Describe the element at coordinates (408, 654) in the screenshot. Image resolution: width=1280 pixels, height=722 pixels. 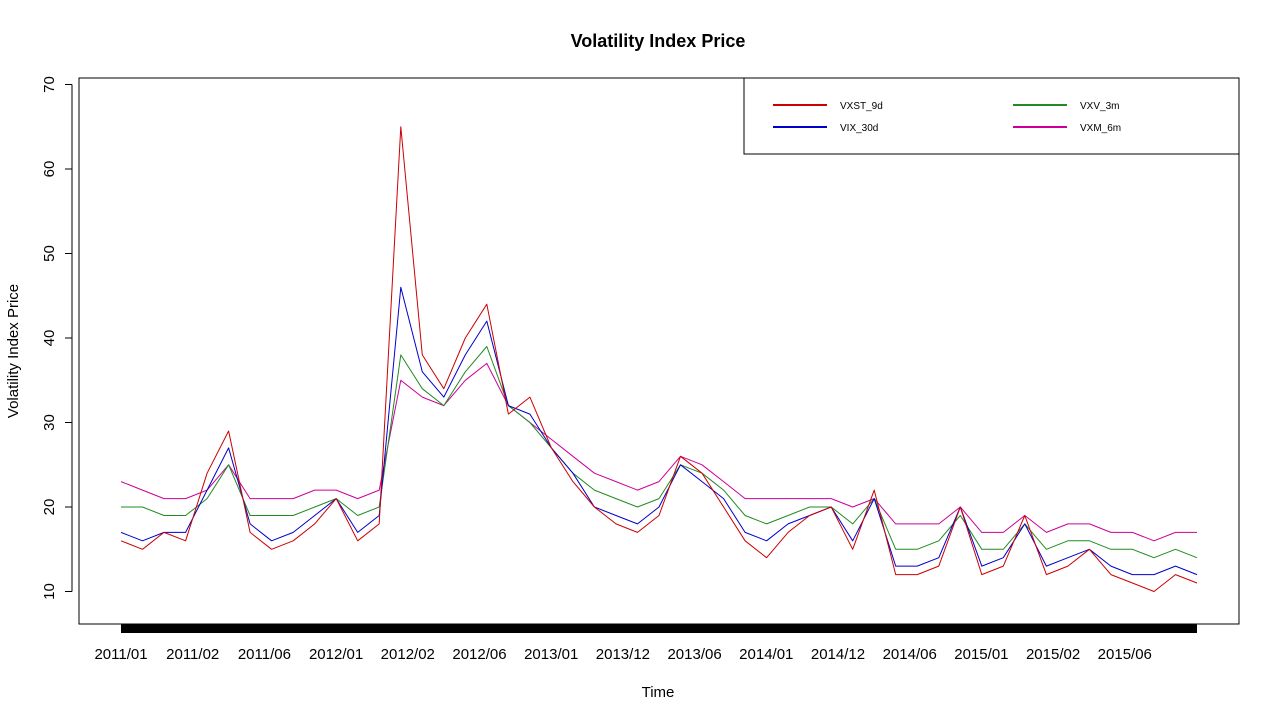
I see `x-tick-label: 2012/02` at that location.